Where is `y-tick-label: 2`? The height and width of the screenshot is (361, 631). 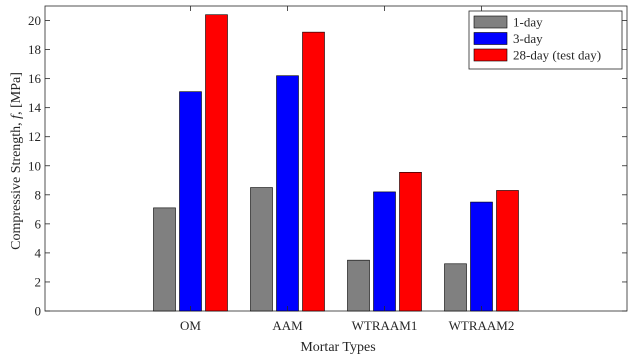
y-tick-label: 2 is located at coordinates (38, 281).